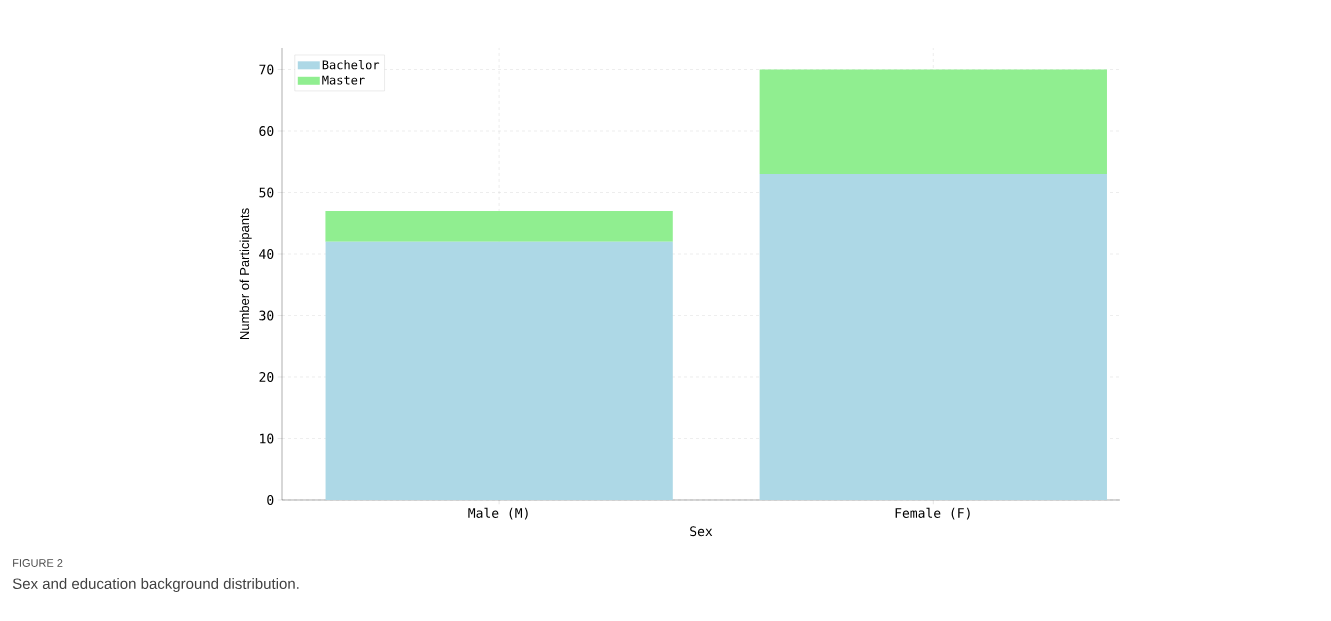  I want to click on legend-label: Bachelor, so click(351, 64).